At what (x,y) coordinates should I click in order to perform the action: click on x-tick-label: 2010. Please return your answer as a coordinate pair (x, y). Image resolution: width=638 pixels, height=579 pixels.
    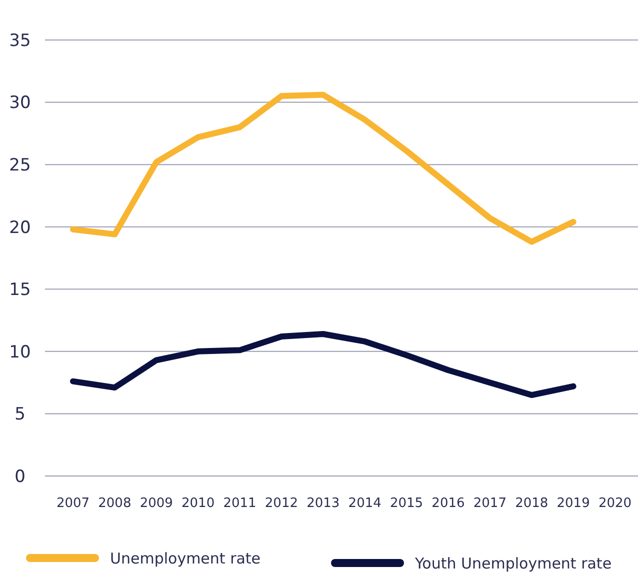
    Looking at the image, I should click on (198, 503).